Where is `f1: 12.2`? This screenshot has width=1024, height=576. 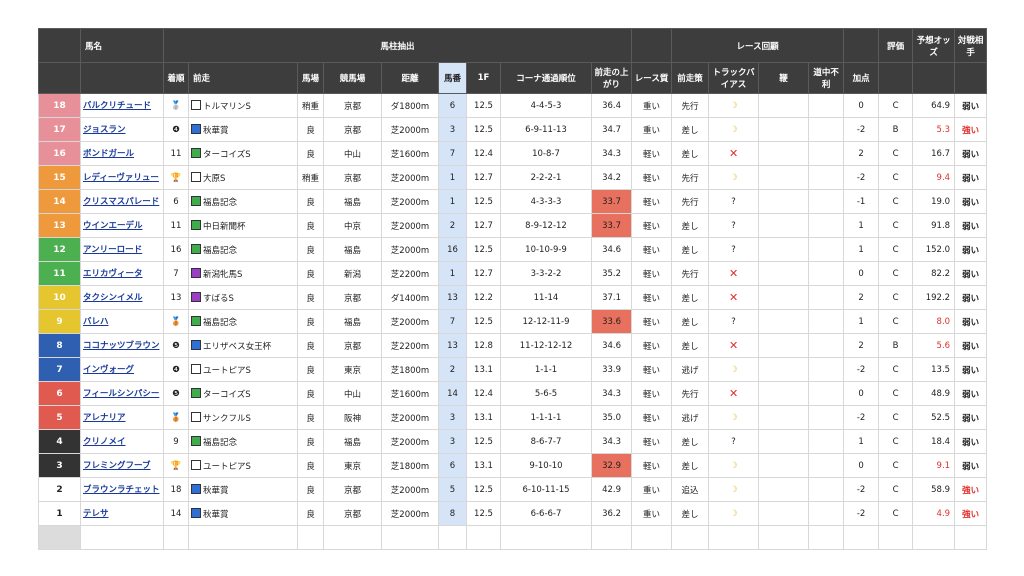
f1: 12.2 is located at coordinates (483, 297).